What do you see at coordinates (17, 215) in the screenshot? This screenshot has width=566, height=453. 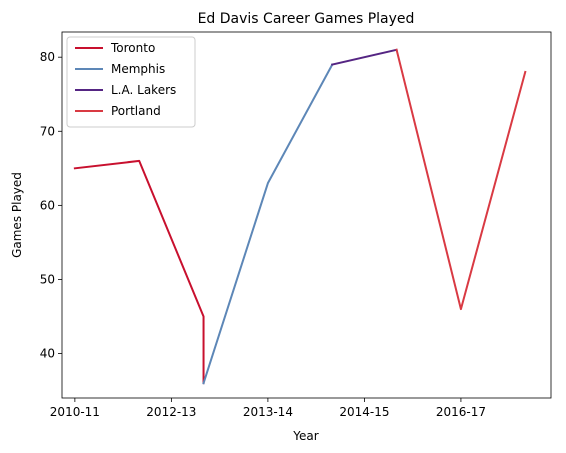 I see `y-axis-label: Games Played` at bounding box center [17, 215].